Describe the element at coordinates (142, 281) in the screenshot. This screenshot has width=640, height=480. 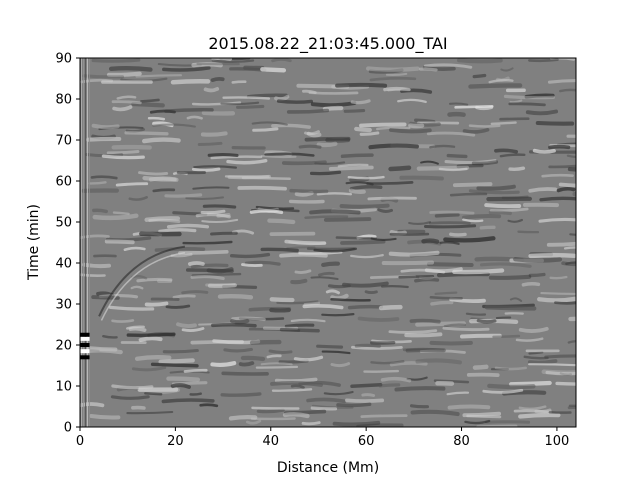
I see `texture-arc` at that location.